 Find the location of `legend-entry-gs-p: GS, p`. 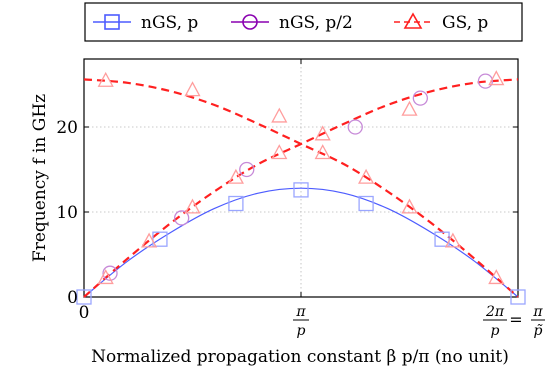

legend-entry-gs-p: GS, p is located at coordinates (441, 22).